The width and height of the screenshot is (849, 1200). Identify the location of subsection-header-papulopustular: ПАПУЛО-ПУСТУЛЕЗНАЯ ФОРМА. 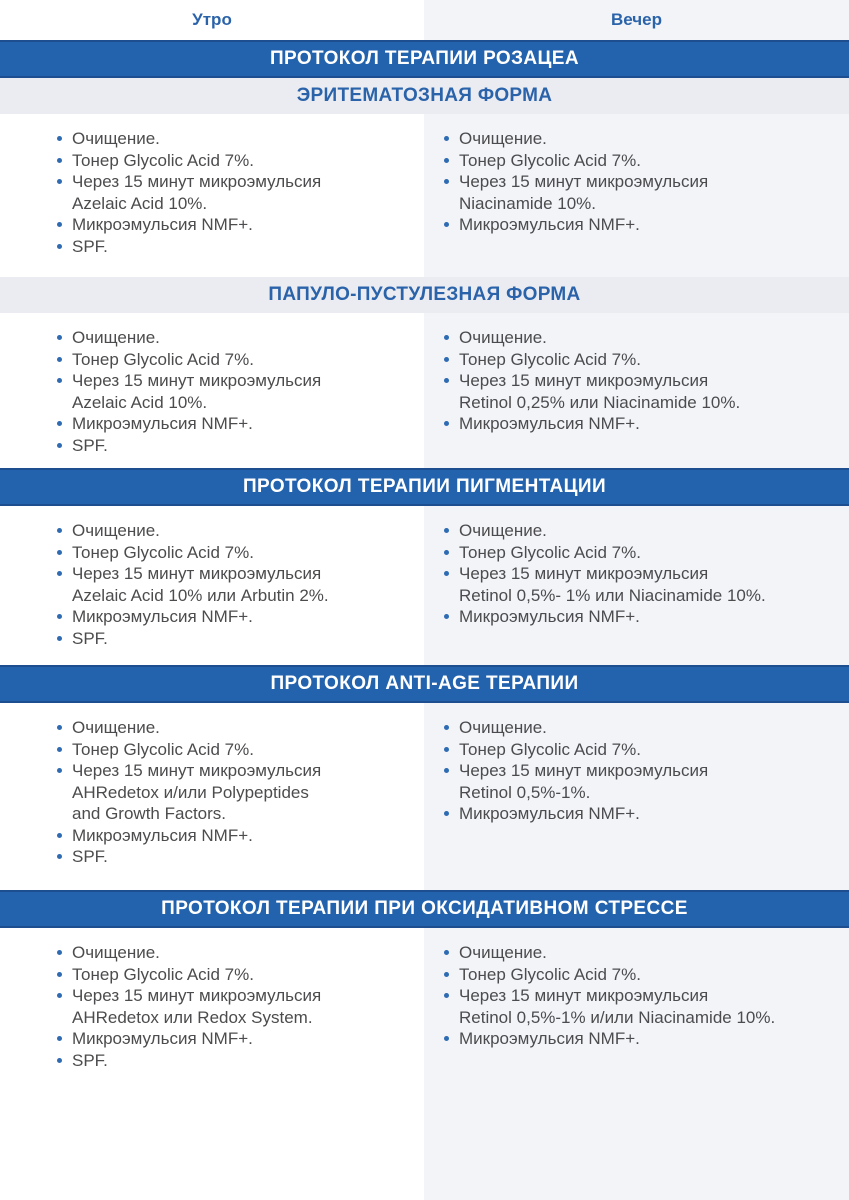
(424, 295).